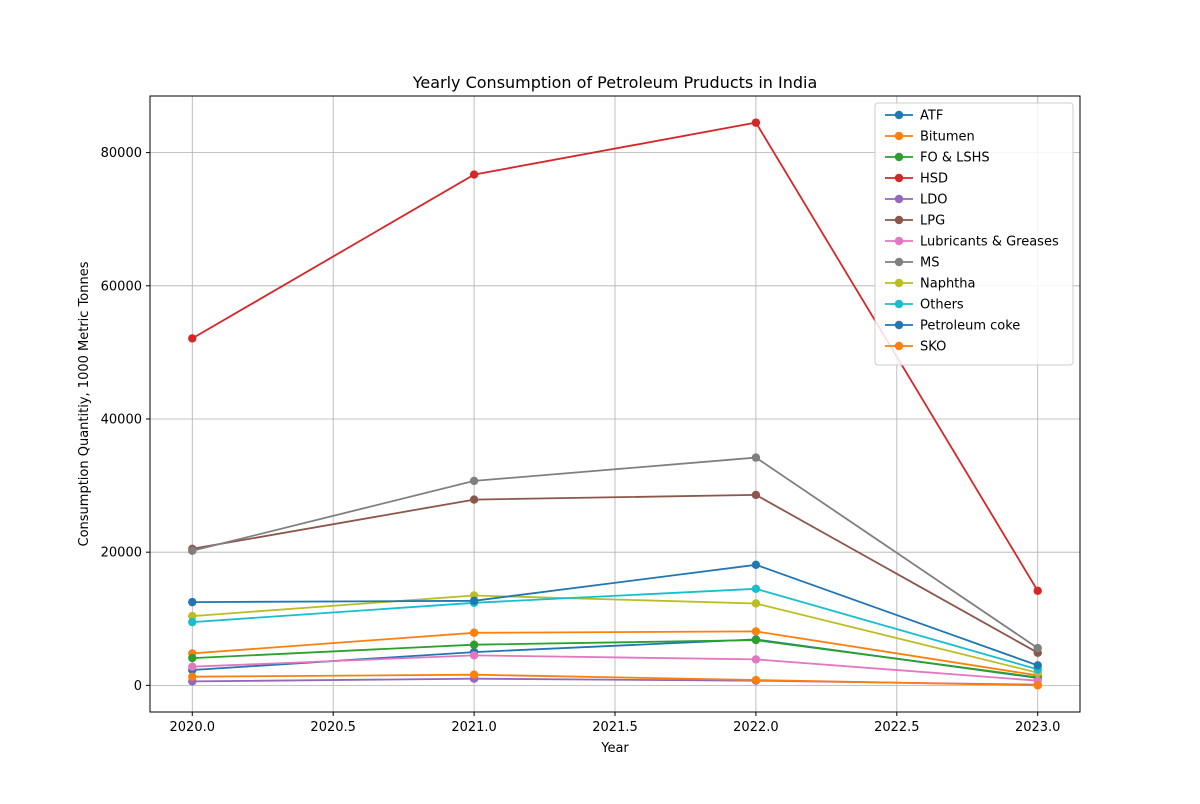  Describe the element at coordinates (912, 263) in the screenshot. I see `legend-item: MS` at that location.